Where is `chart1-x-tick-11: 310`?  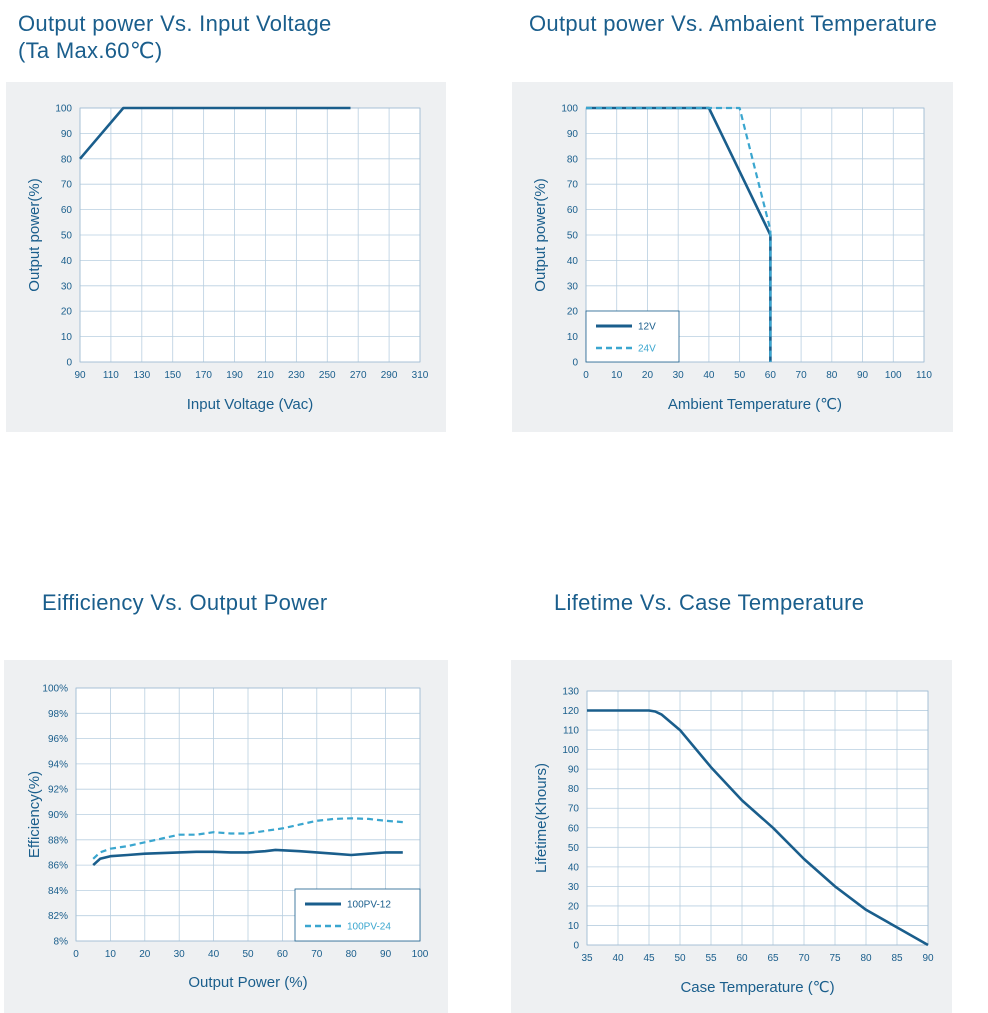 chart1-x-tick-11: 310 is located at coordinates (420, 375).